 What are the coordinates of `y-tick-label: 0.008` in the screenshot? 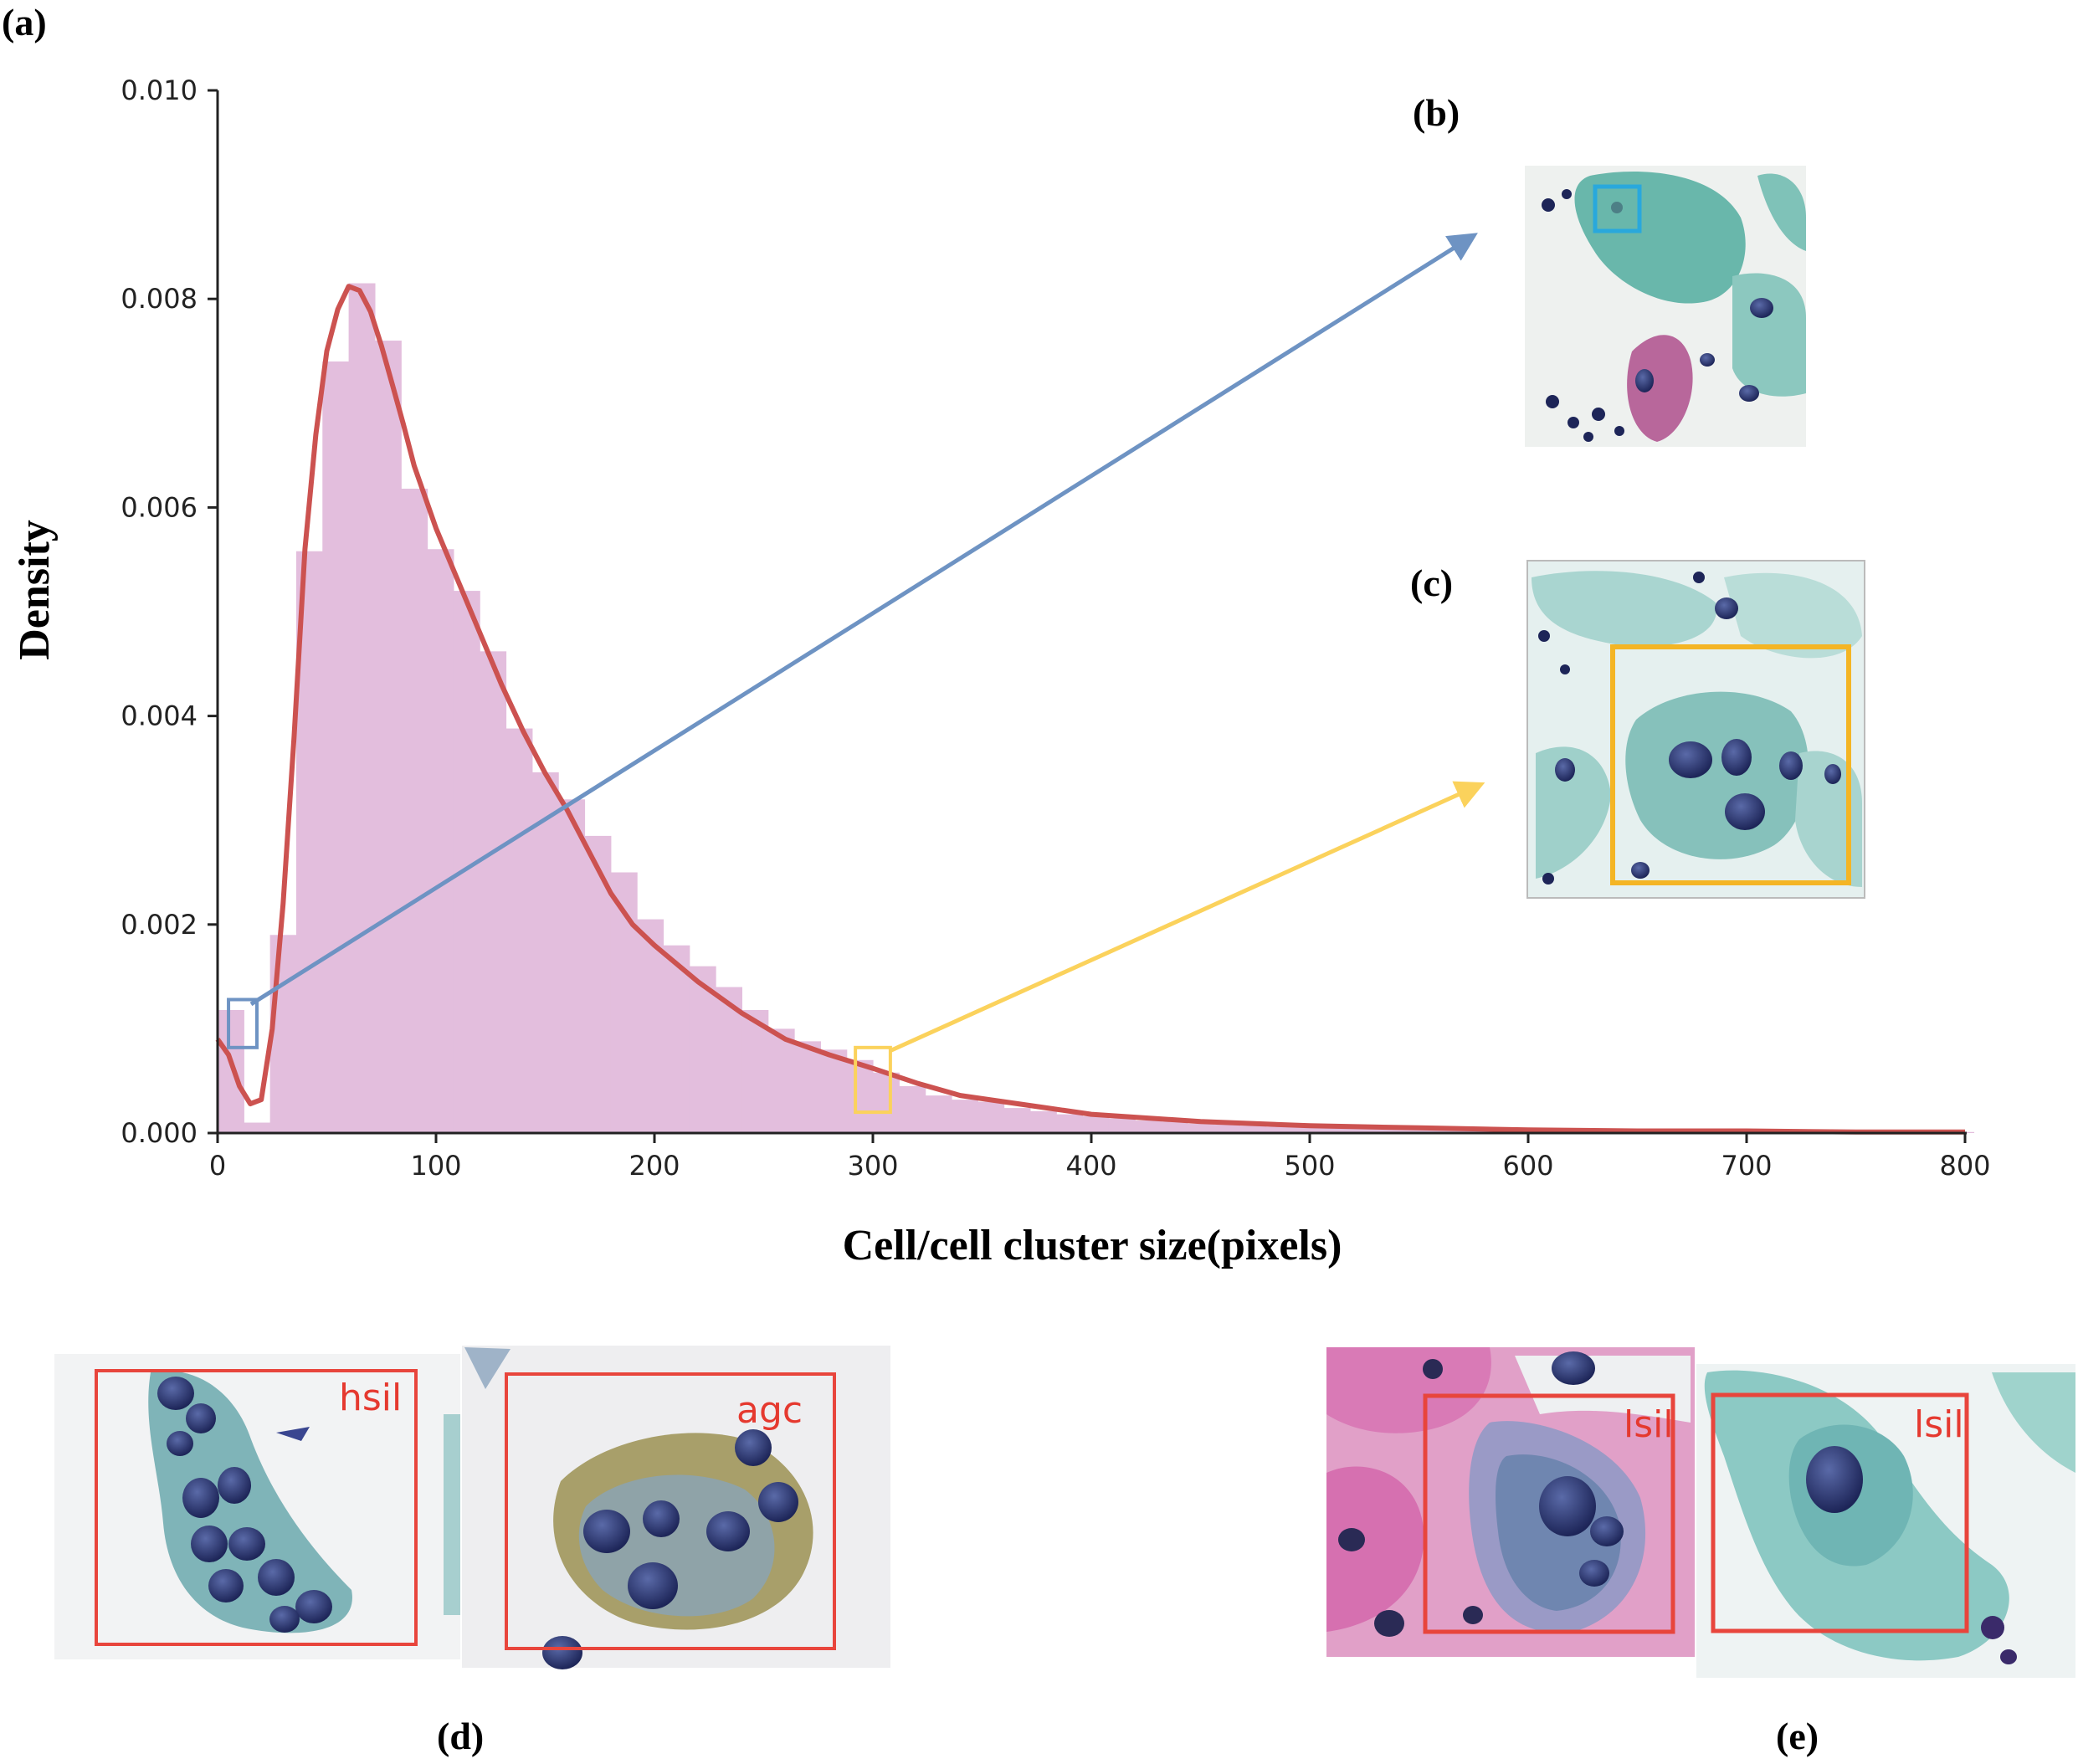 It's located at (159, 299).